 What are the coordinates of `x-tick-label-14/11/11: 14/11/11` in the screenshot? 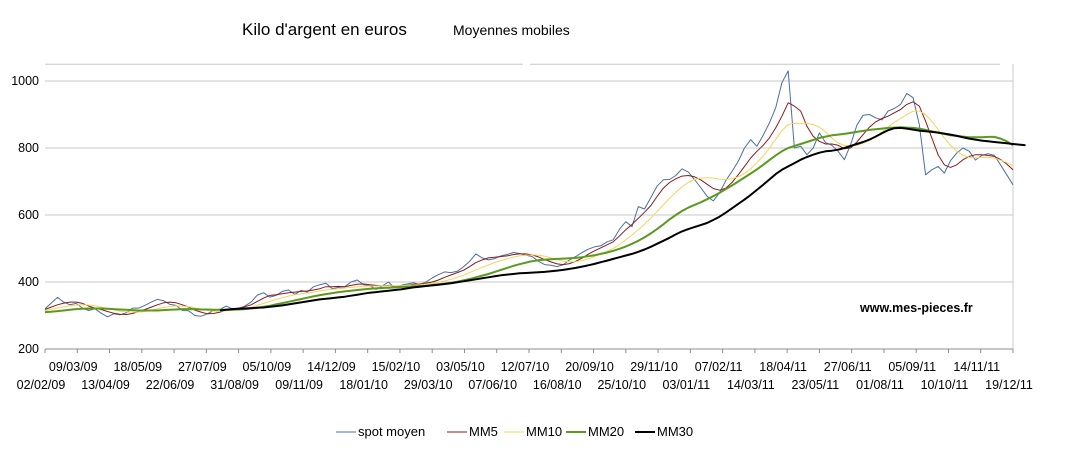 It's located at (976, 367).